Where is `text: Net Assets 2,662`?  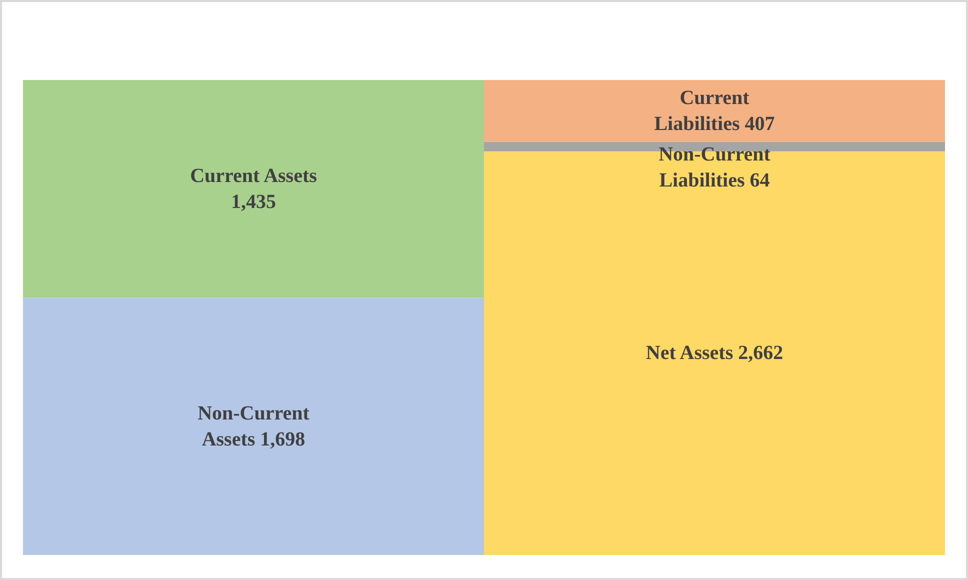
text: Net Assets 2,662 is located at coordinates (715, 353).